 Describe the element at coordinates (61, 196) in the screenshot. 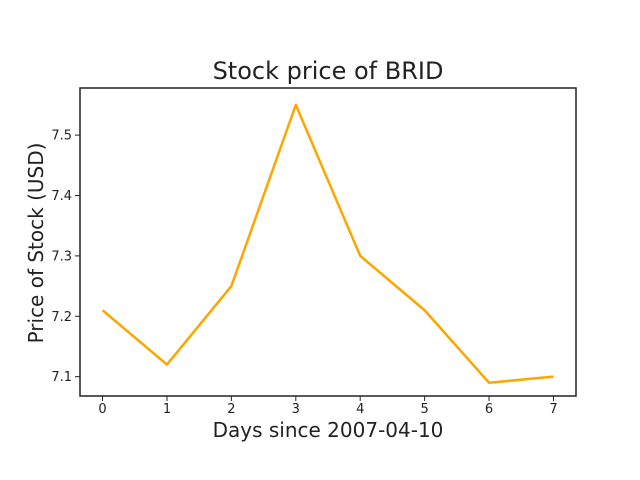

I see `y-tick-label: 7.4` at that location.